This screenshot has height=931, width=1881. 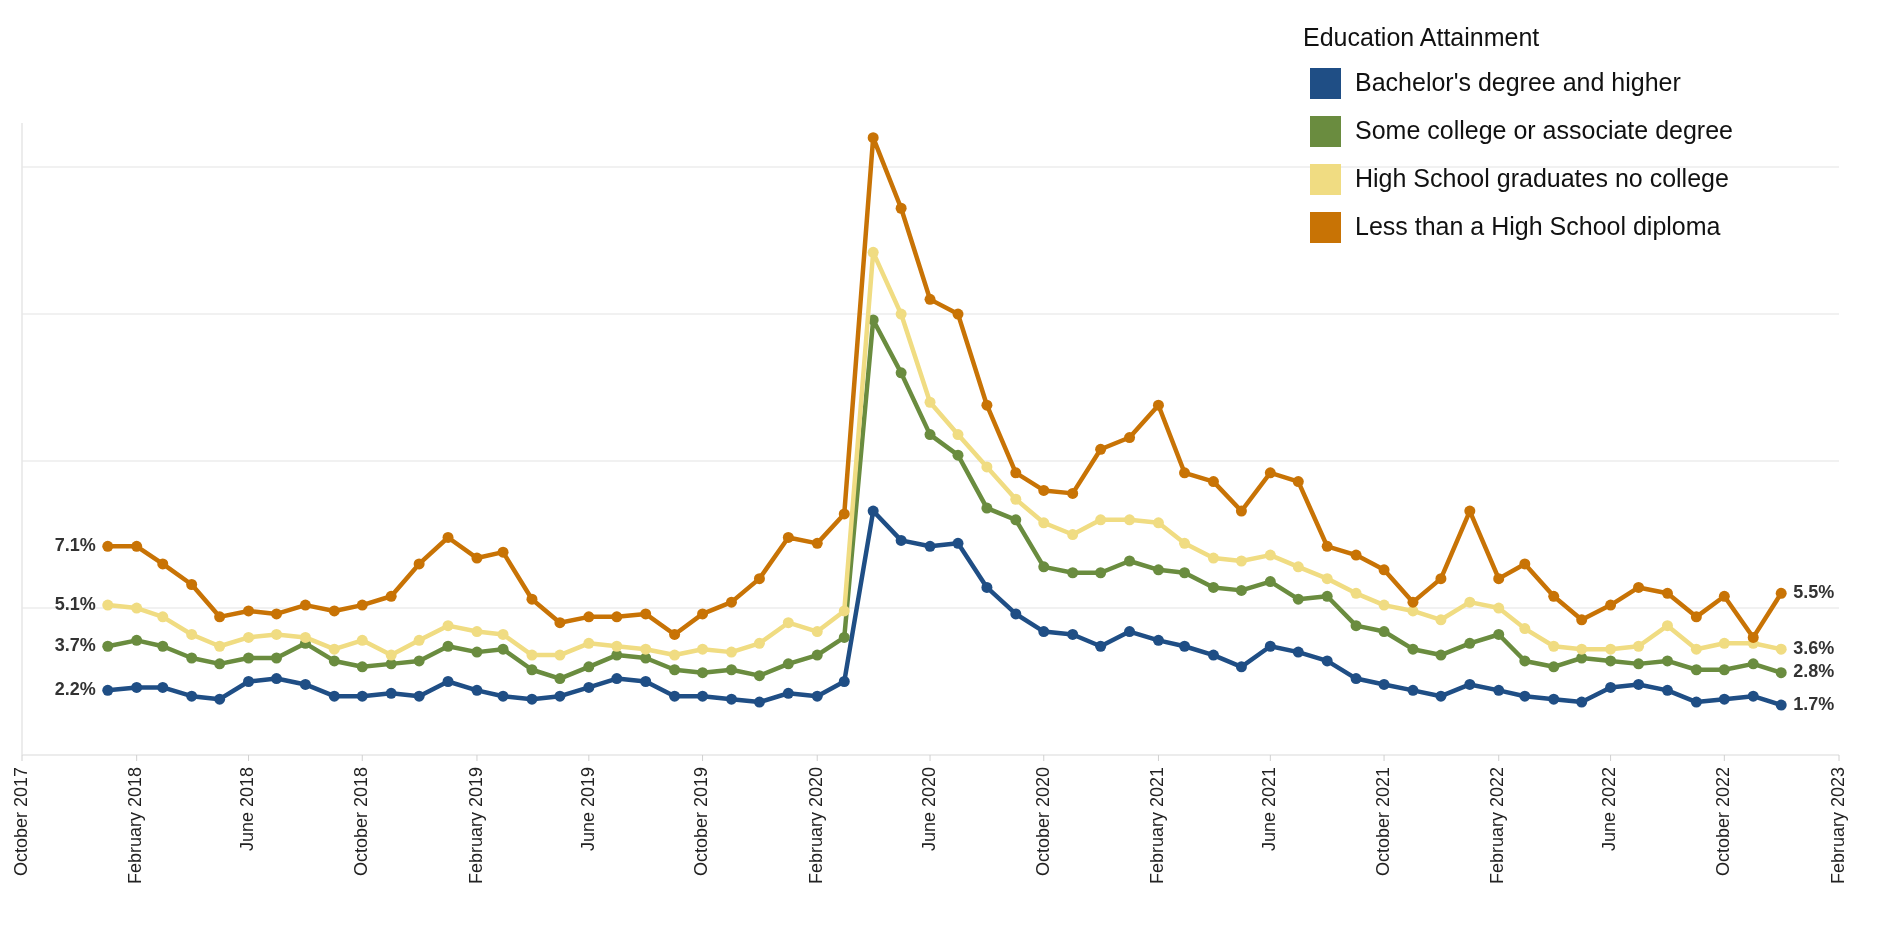 What do you see at coordinates (1609, 809) in the screenshot?
I see `x-tick-label: June 2022` at bounding box center [1609, 809].